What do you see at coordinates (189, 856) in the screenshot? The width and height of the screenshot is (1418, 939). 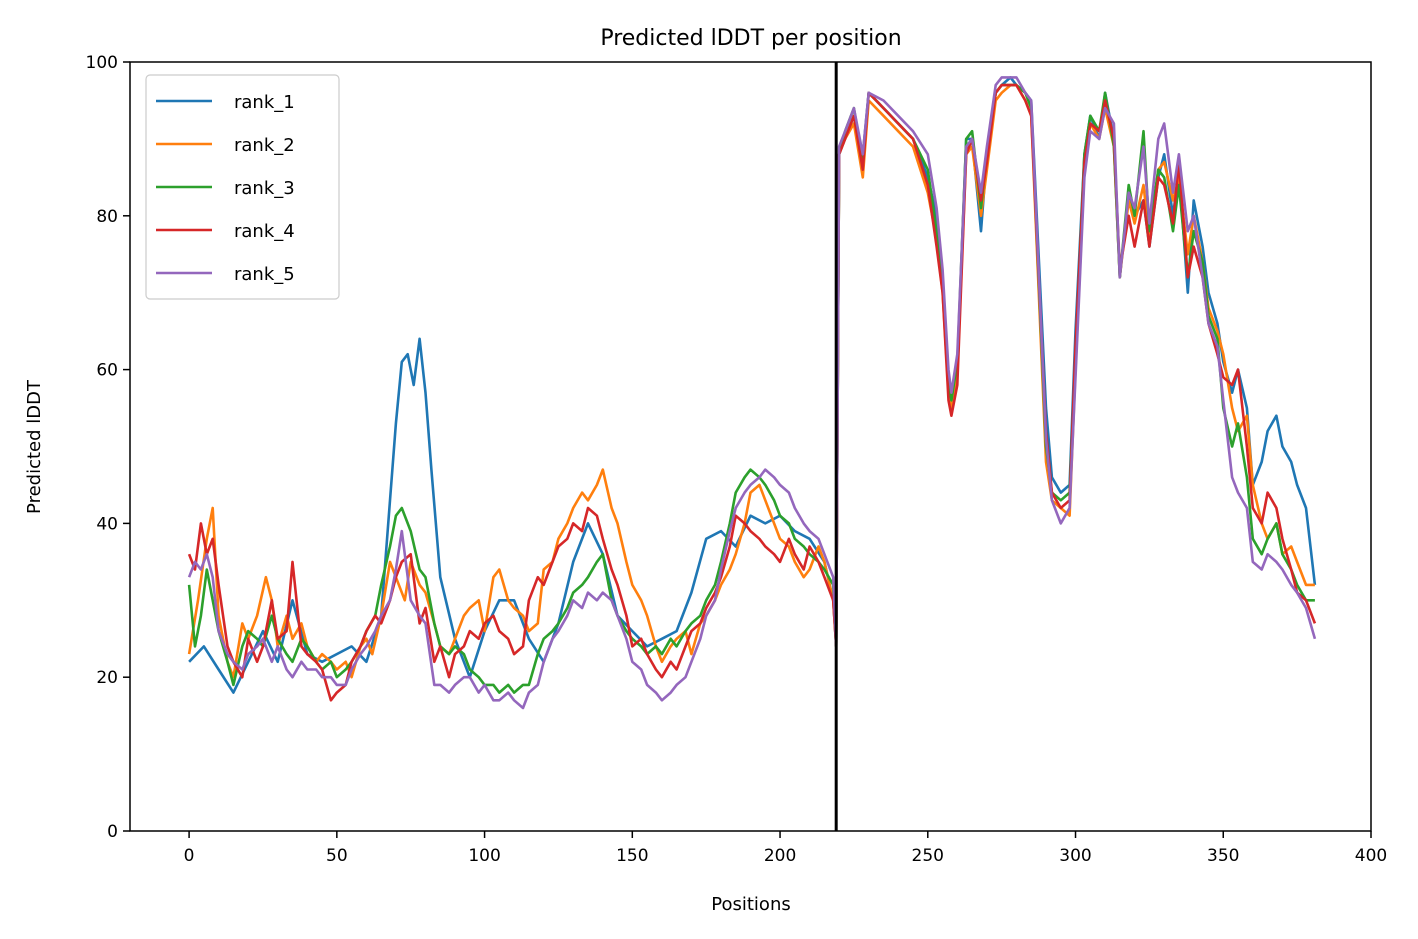 I see `x-tick-label: 0` at bounding box center [189, 856].